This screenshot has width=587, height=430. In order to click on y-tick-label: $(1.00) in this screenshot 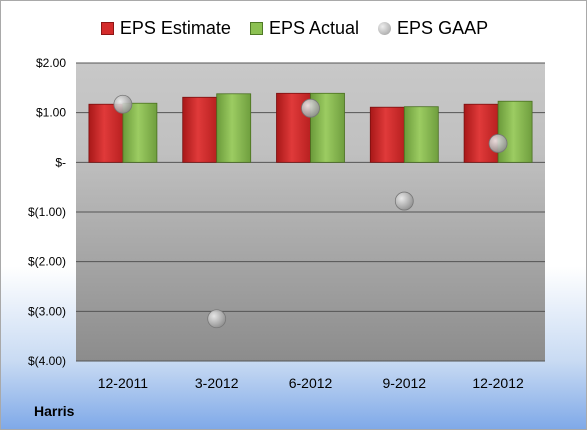, I will do `click(47, 212)`.